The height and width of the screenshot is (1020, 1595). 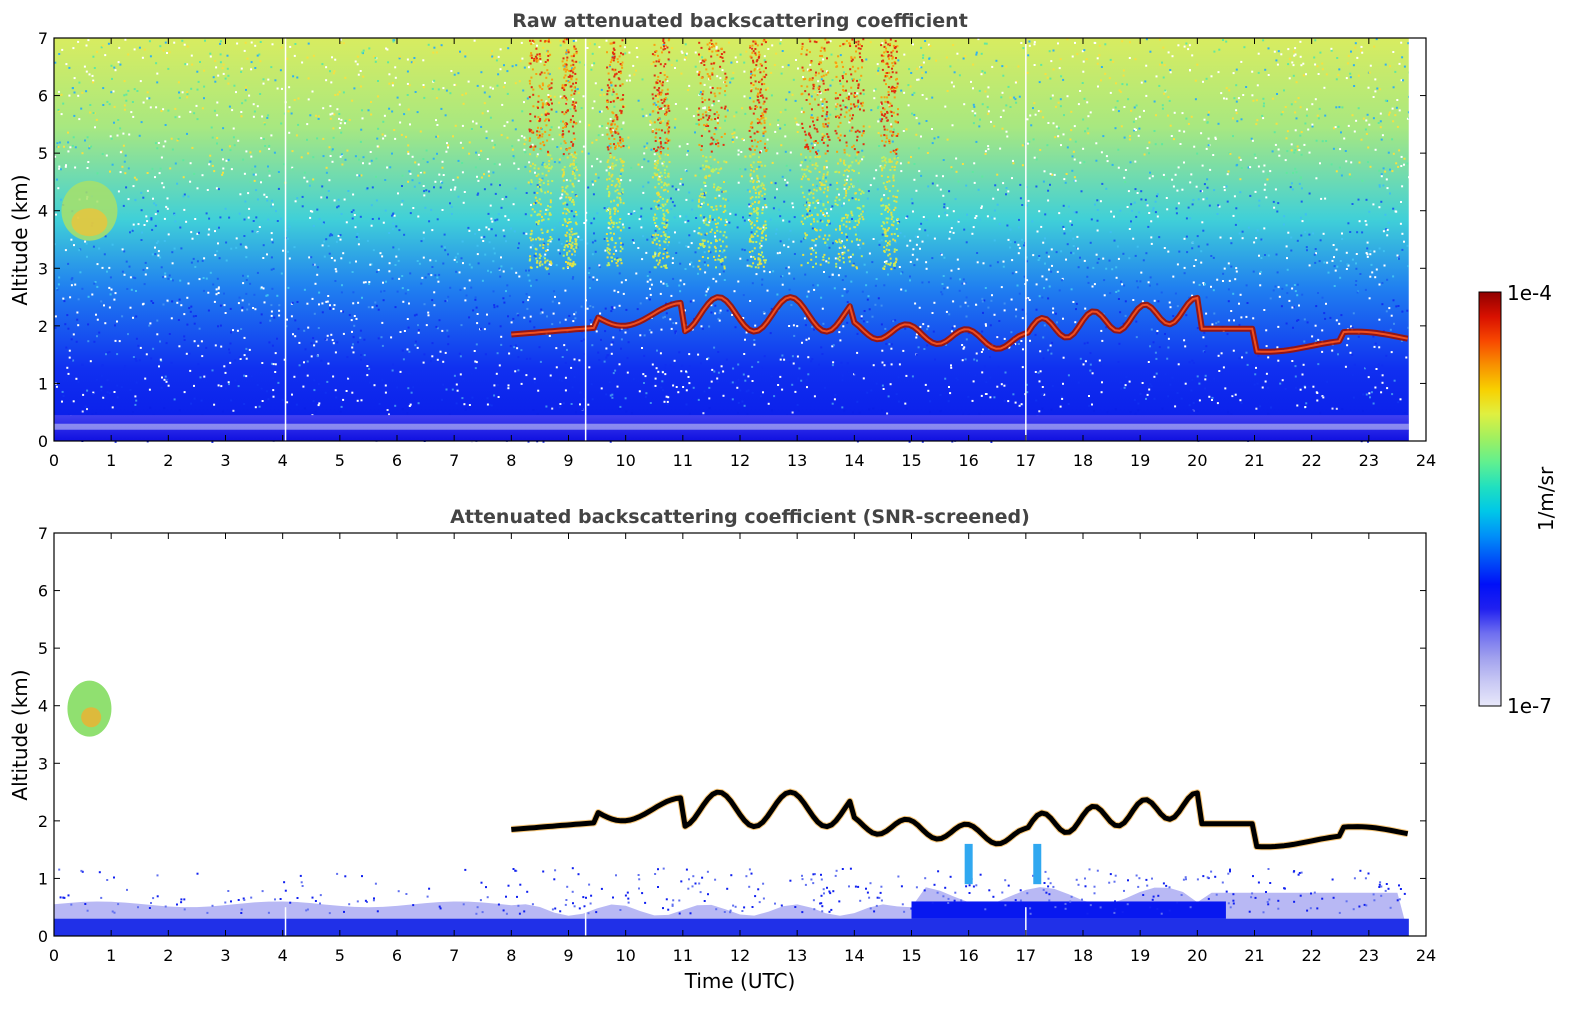 I want to click on colorbar-gradient, so click(x=1490, y=499).